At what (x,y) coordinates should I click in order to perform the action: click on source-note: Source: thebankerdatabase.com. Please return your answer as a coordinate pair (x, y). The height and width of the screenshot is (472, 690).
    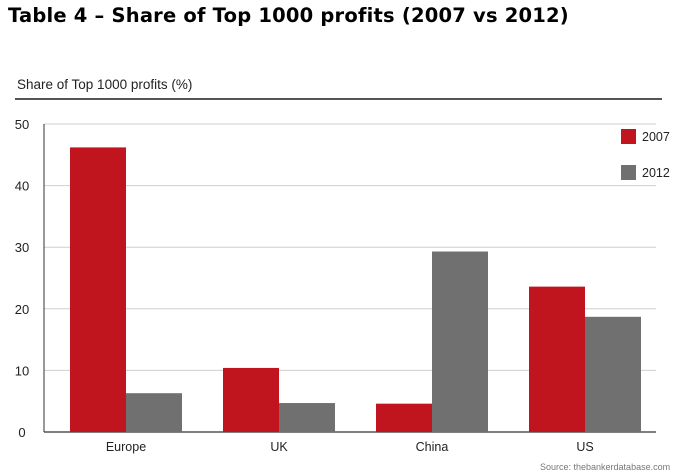
    Looking at the image, I should click on (605, 467).